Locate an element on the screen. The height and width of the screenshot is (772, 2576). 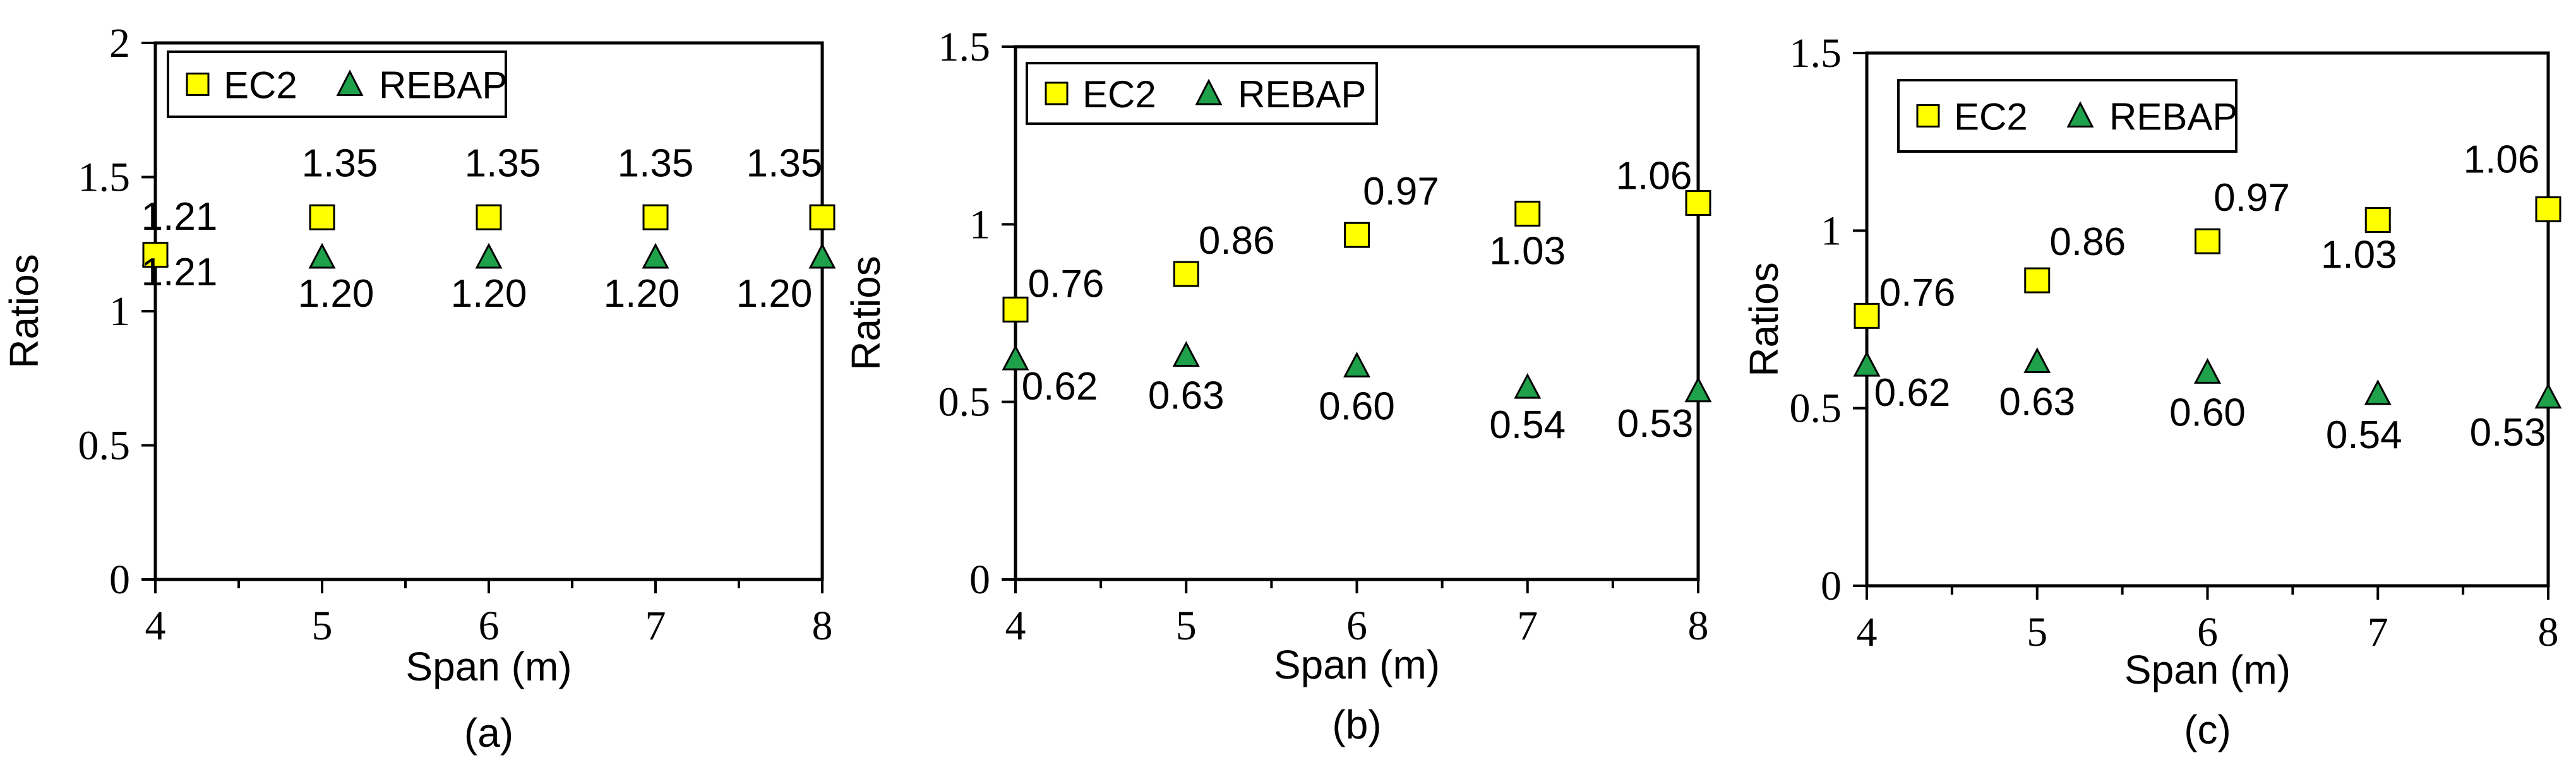
panel-caption: (a) is located at coordinates (489, 733).